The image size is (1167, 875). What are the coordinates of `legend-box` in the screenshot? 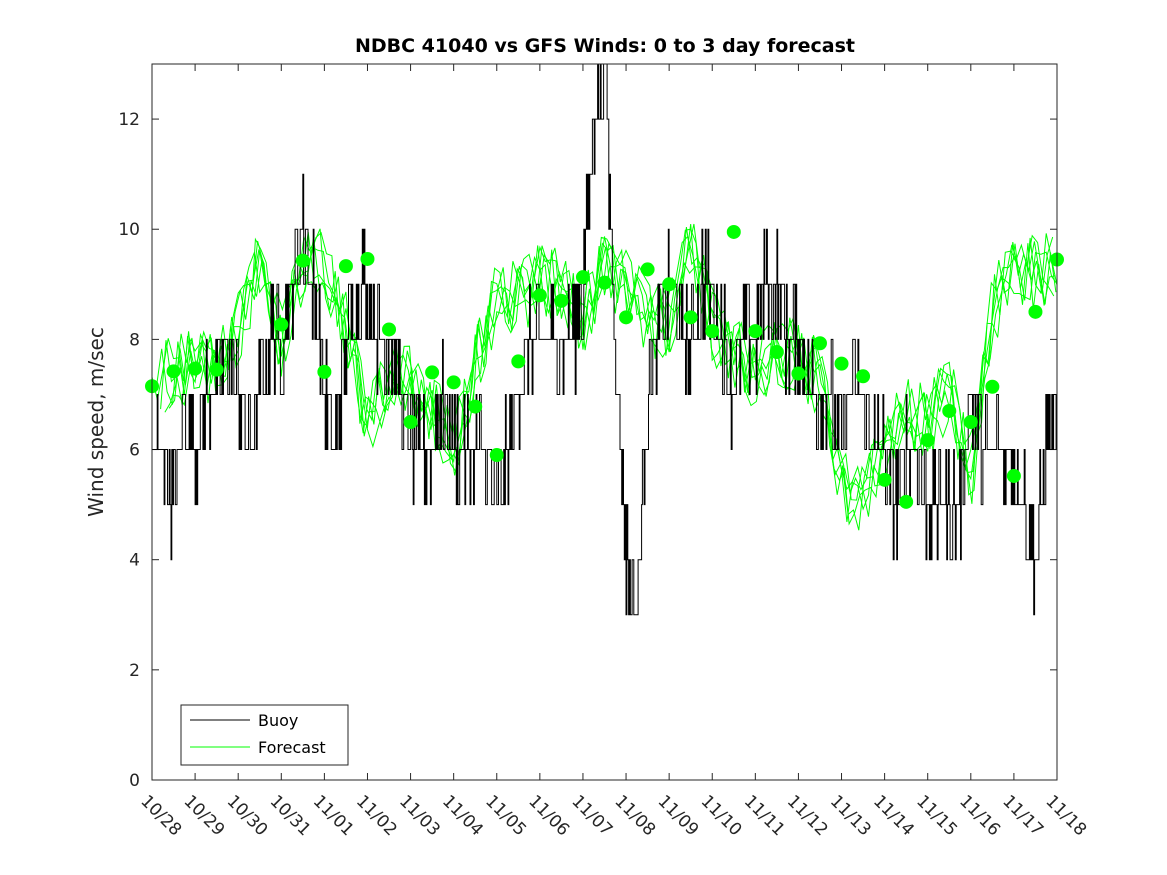 It's located at (264, 735).